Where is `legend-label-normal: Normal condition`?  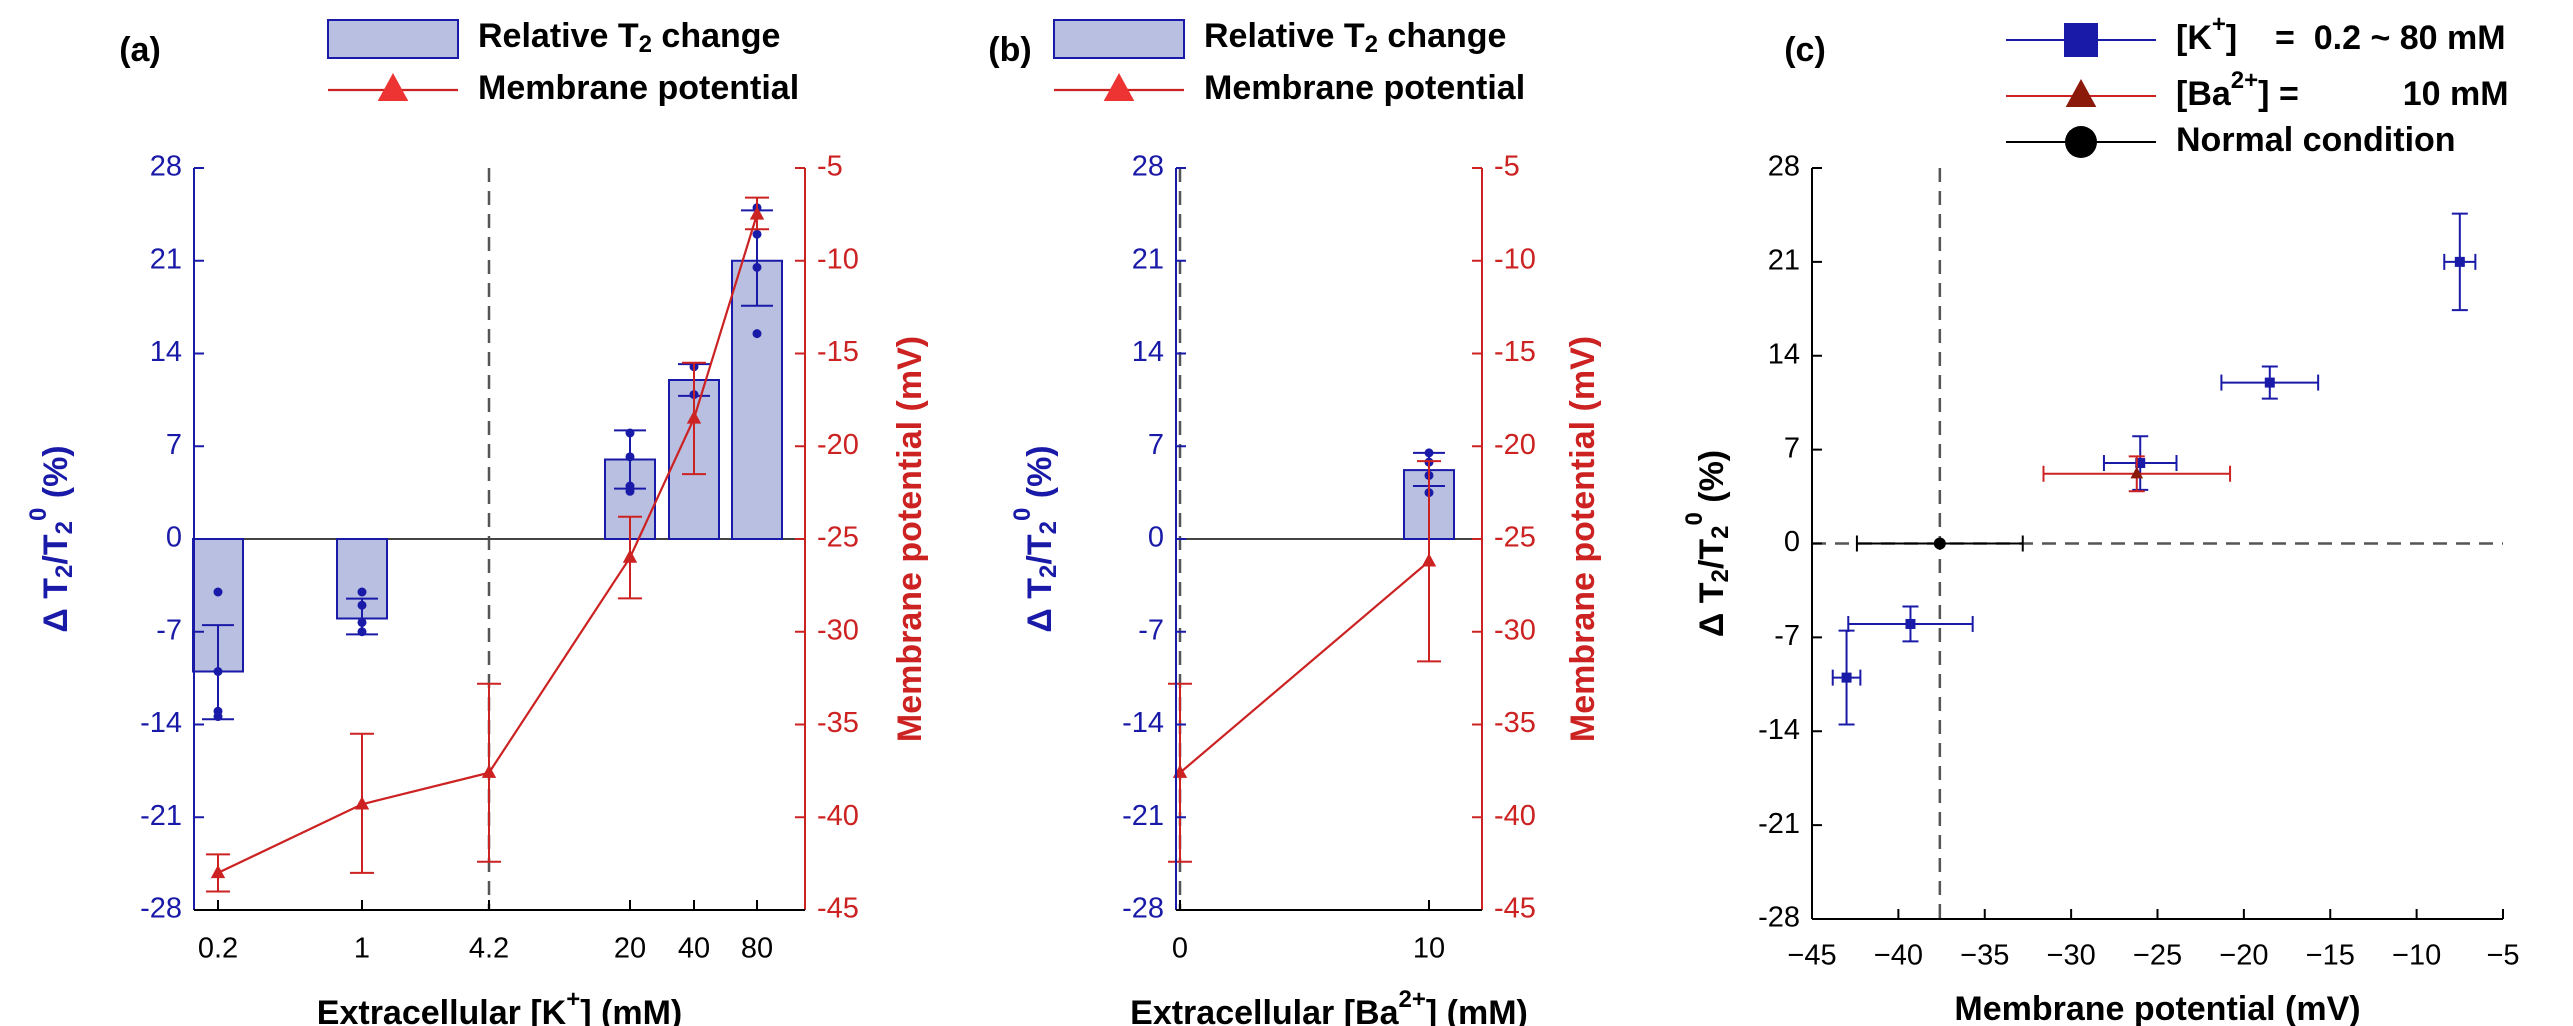
legend-label-normal: Normal condition is located at coordinates (2316, 140).